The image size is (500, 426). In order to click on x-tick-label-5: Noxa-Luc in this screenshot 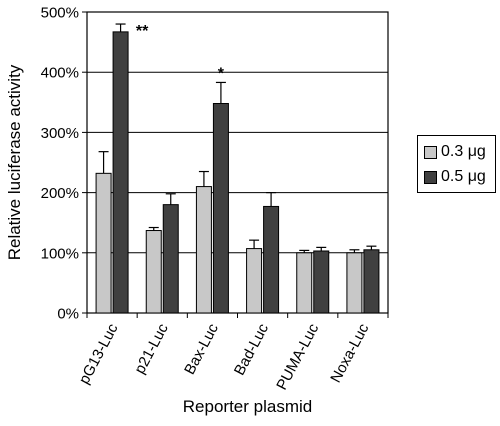, I will do `click(349, 352)`.